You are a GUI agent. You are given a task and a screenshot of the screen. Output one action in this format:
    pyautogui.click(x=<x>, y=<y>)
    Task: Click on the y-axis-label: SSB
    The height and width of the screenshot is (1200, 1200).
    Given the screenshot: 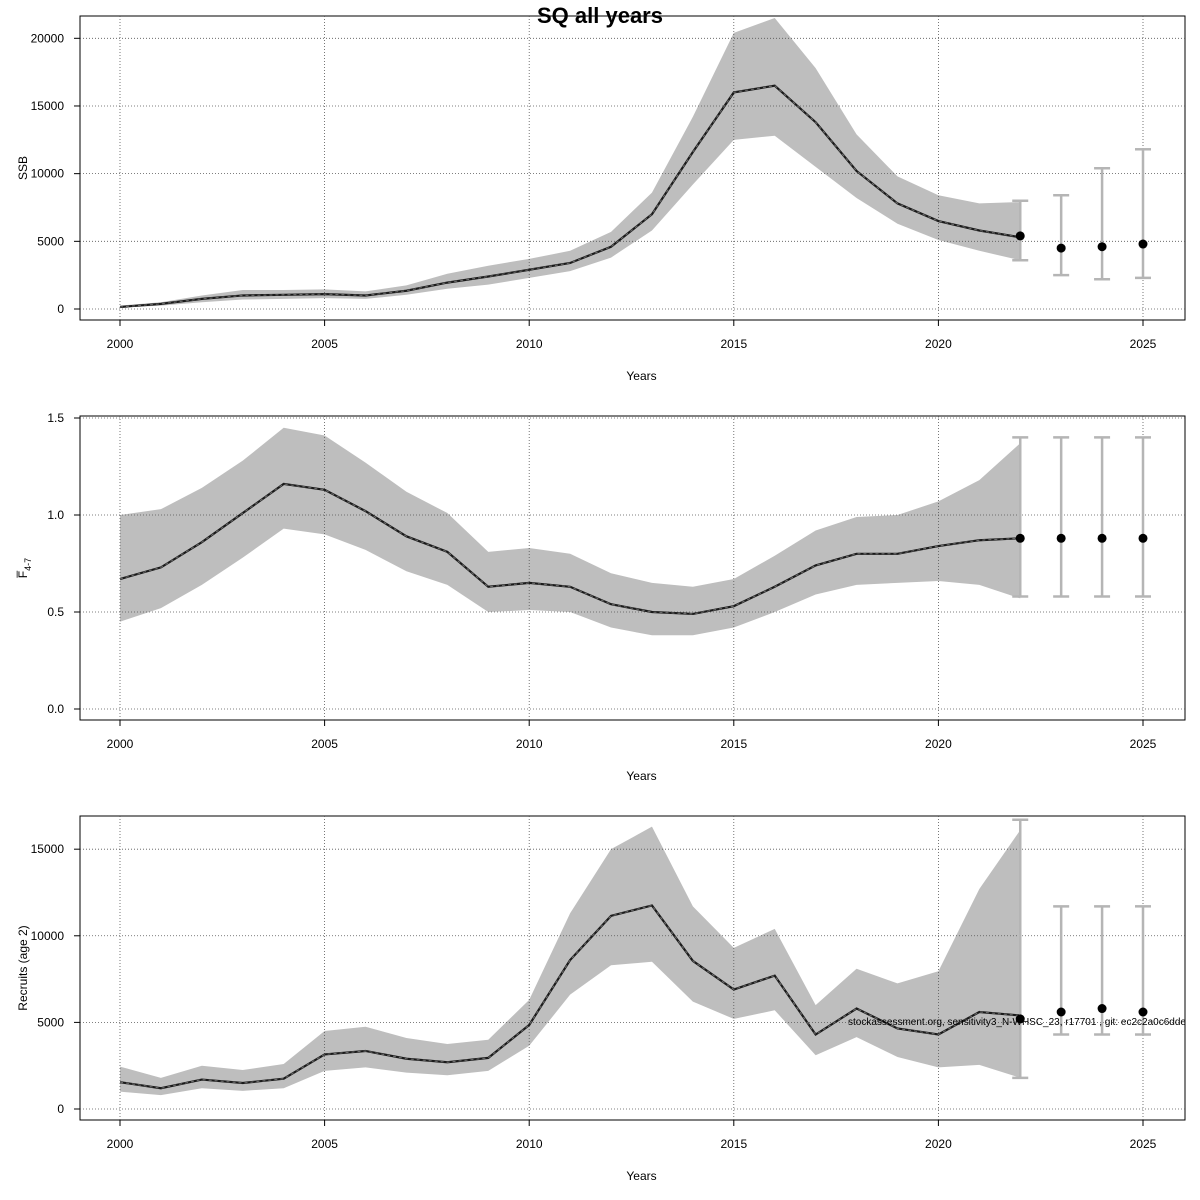 What is the action you would take?
    pyautogui.click(x=23, y=168)
    